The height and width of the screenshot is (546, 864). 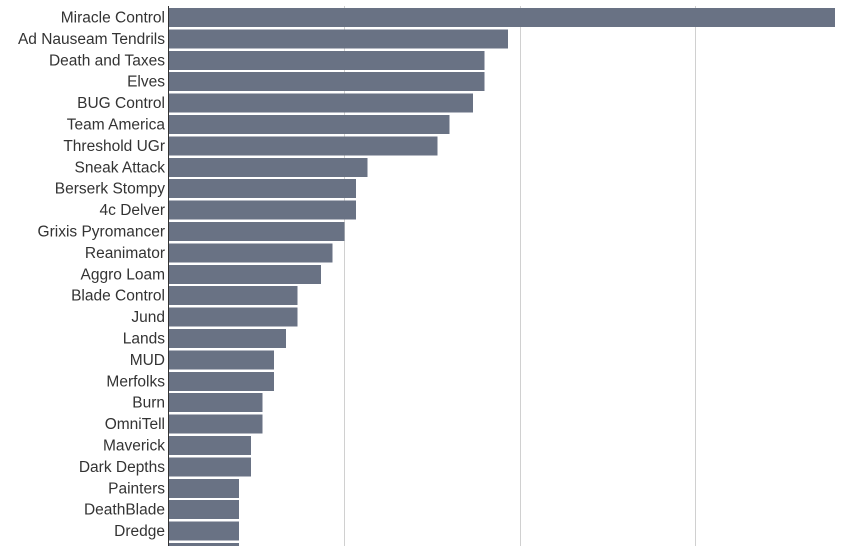 What do you see at coordinates (146, 82) in the screenshot?
I see `category-label: Elves` at bounding box center [146, 82].